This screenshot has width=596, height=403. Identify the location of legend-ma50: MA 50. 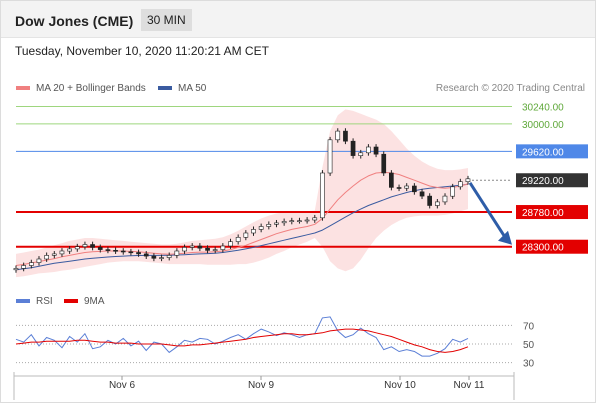
(182, 88).